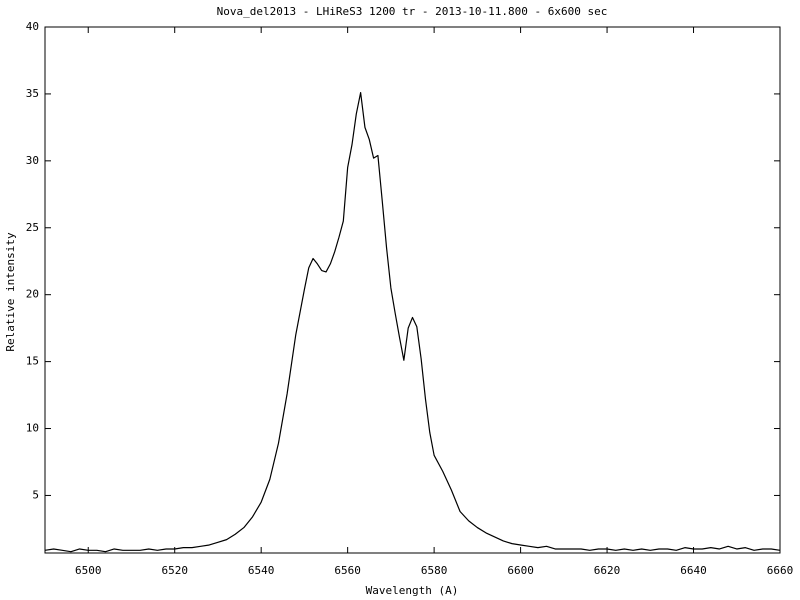 Image resolution: width=800 pixels, height=600 pixels. Describe the element at coordinates (261, 570) in the screenshot. I see `x-tick-label: 6540` at that location.